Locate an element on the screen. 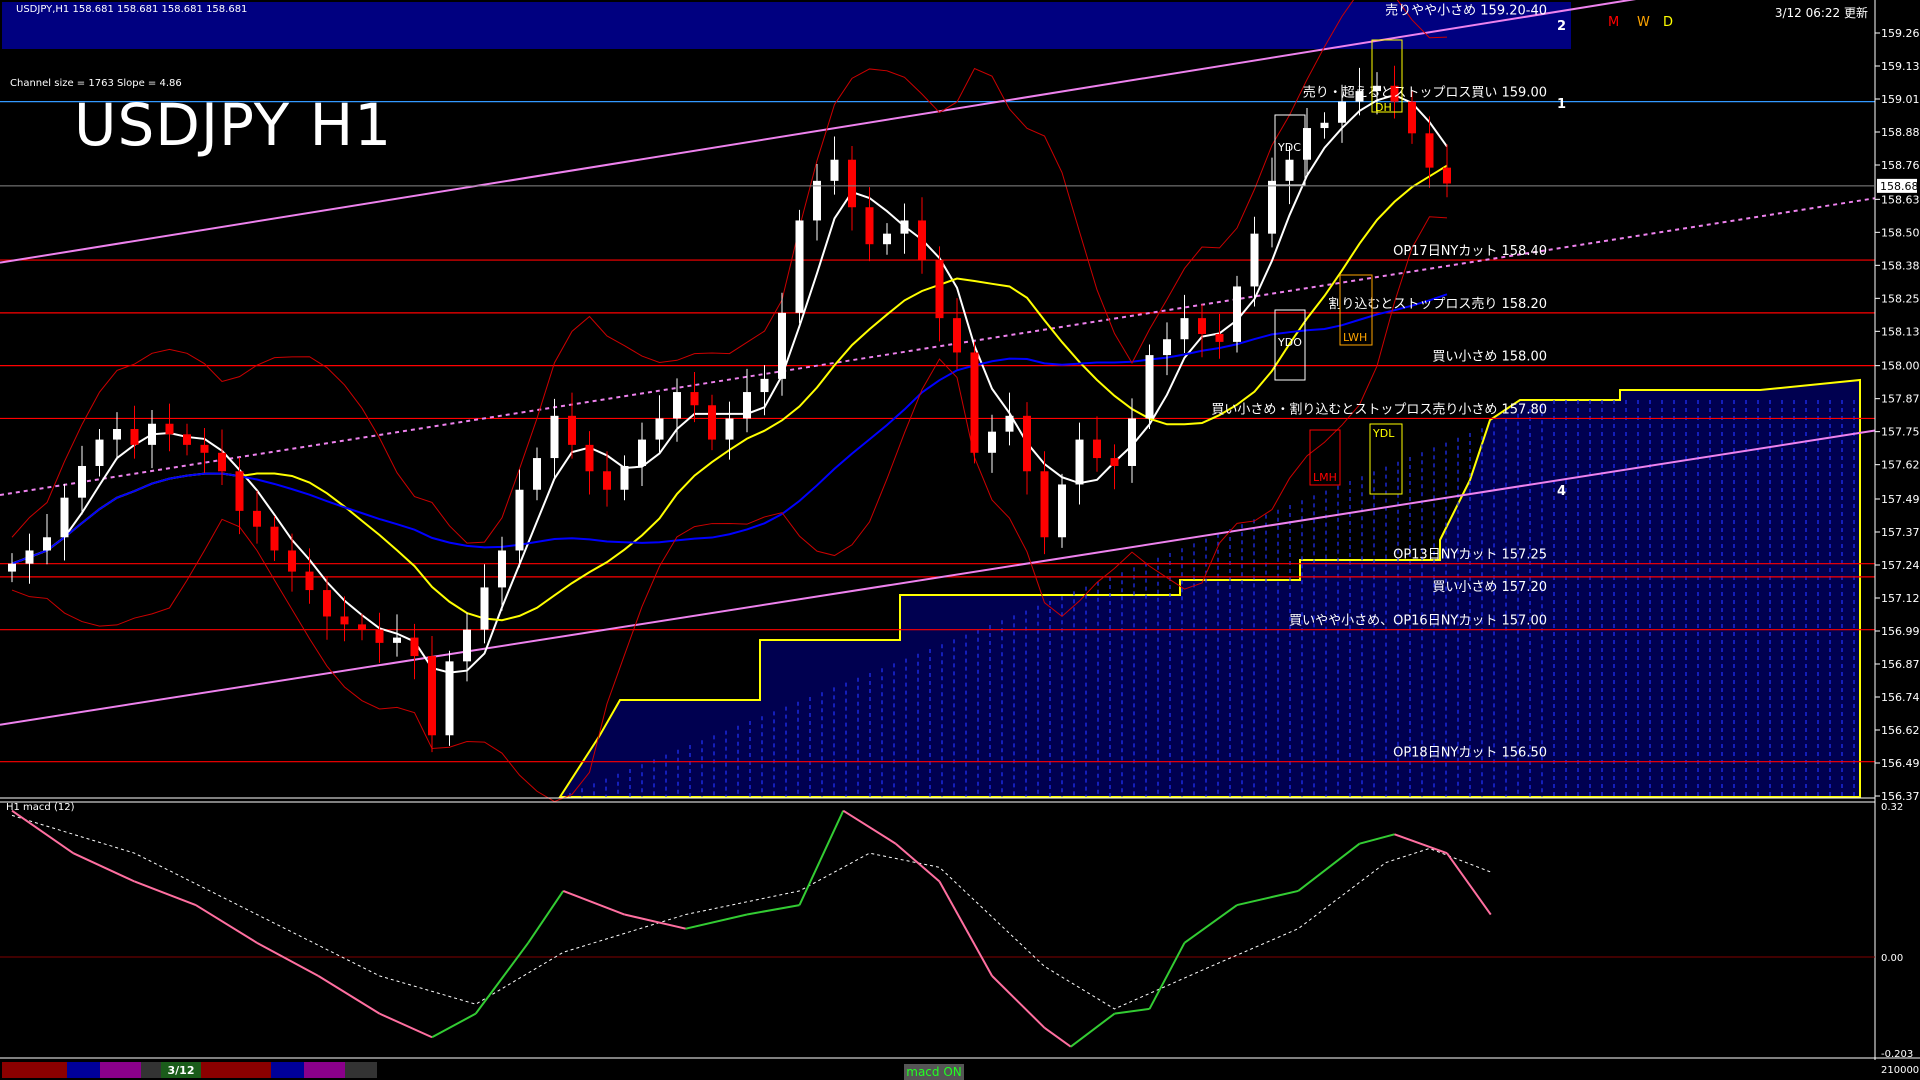 This screenshot has height=1080, width=1920. price-tick-label: 157.495 is located at coordinates (1900, 499).